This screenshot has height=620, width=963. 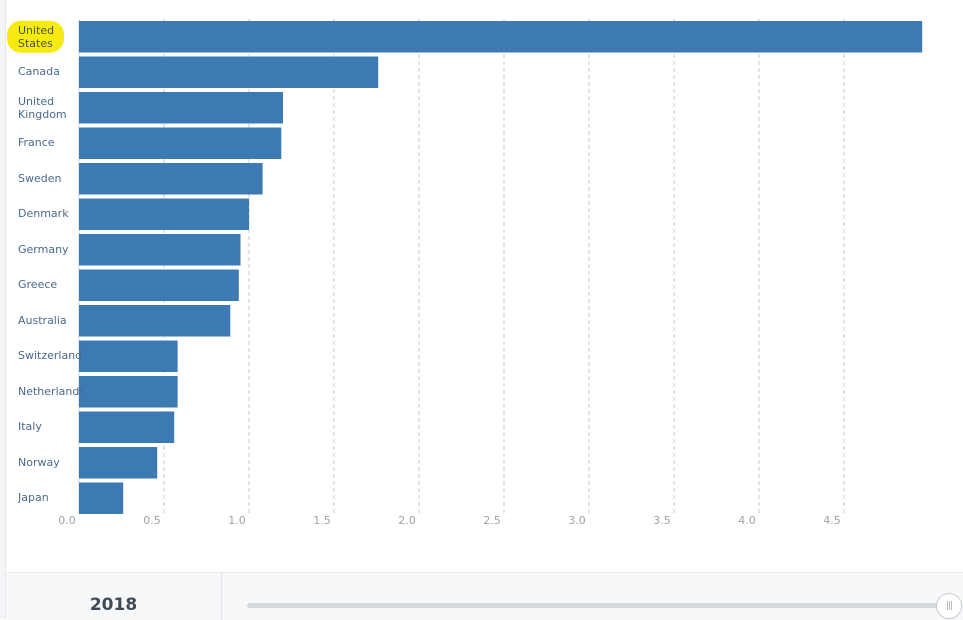 I want to click on category-label-greece: Greece, so click(x=38, y=285).